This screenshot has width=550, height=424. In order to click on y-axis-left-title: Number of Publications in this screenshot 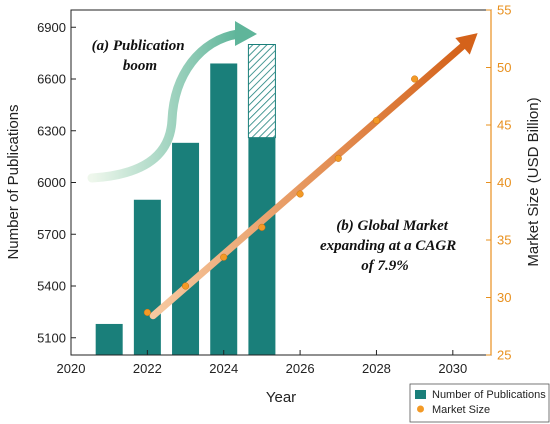, I will do `click(13, 181)`.